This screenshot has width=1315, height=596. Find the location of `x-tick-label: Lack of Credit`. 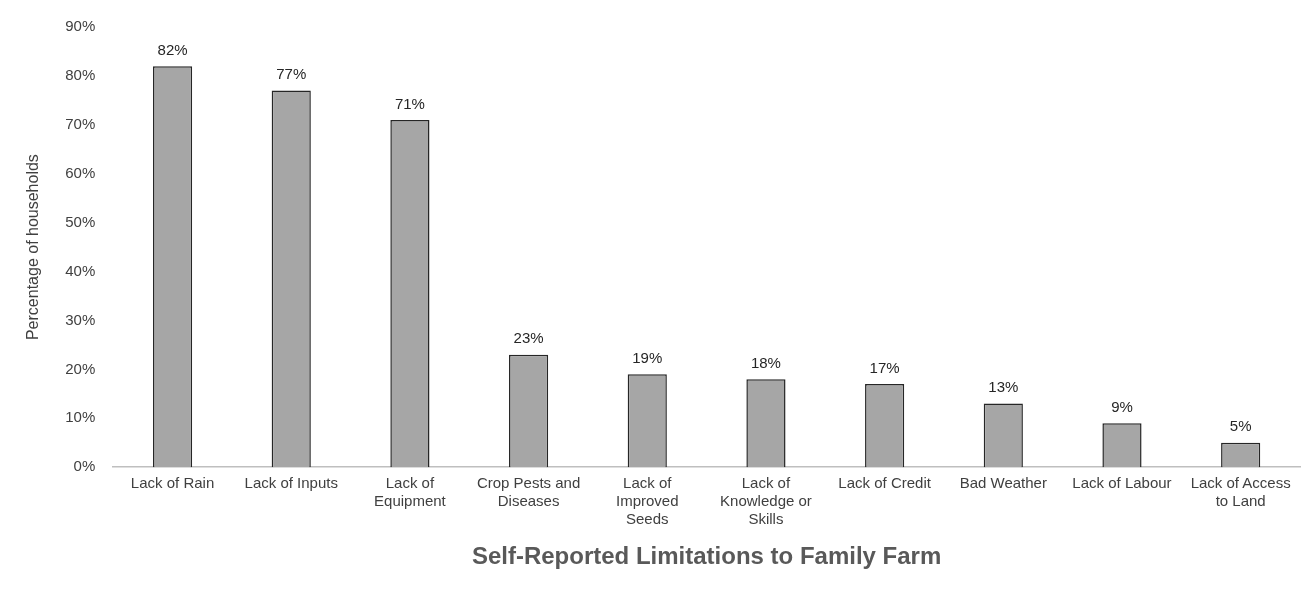

x-tick-label: Lack of Credit is located at coordinates (885, 483).